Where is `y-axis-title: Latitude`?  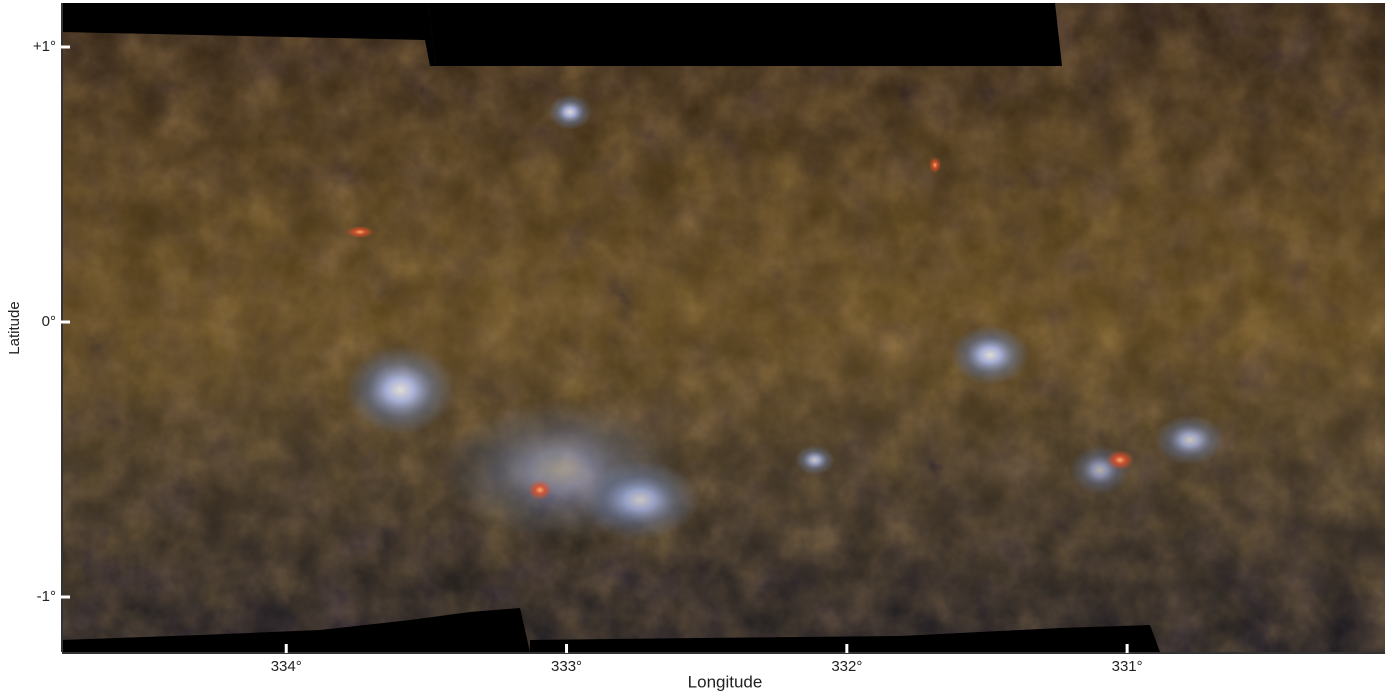
y-axis-title: Latitude is located at coordinates (14, 327).